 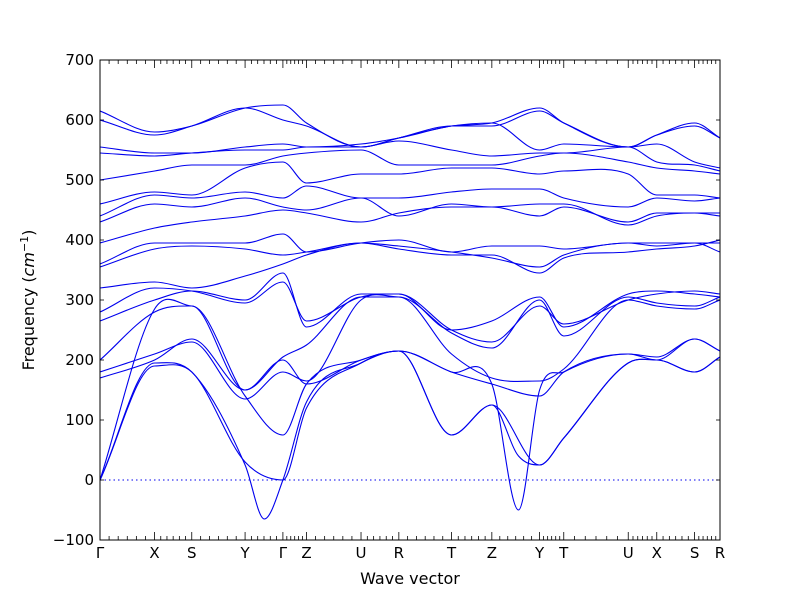 What do you see at coordinates (89, 480) in the screenshot?
I see `y-tick-label: 0` at bounding box center [89, 480].